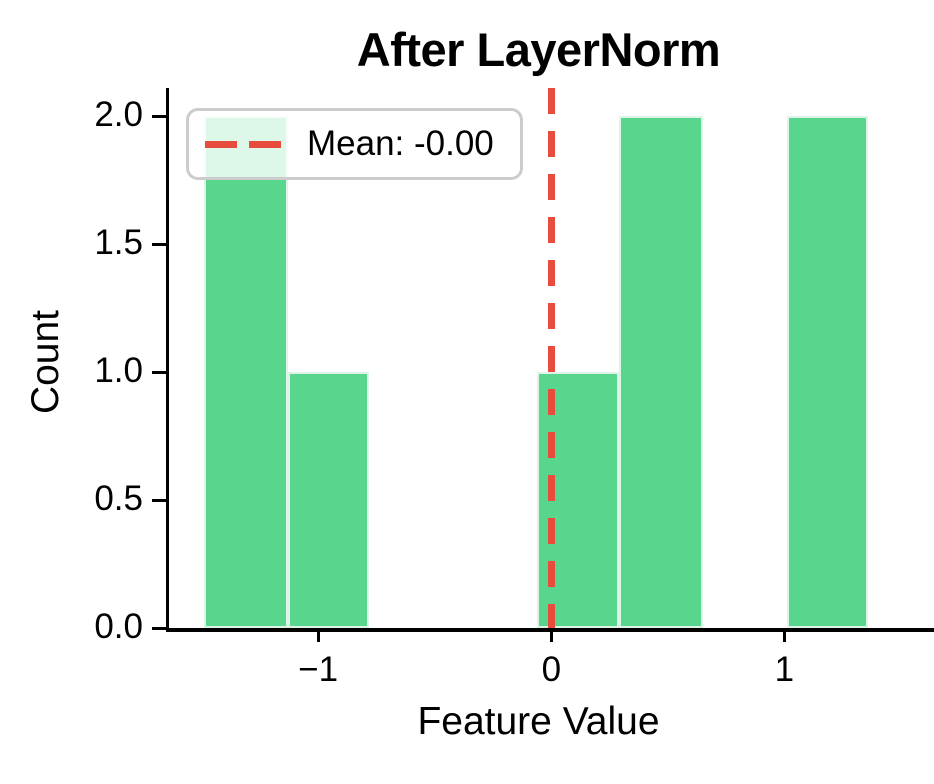  What do you see at coordinates (118, 243) in the screenshot?
I see `y-tick-label: 1.5` at bounding box center [118, 243].